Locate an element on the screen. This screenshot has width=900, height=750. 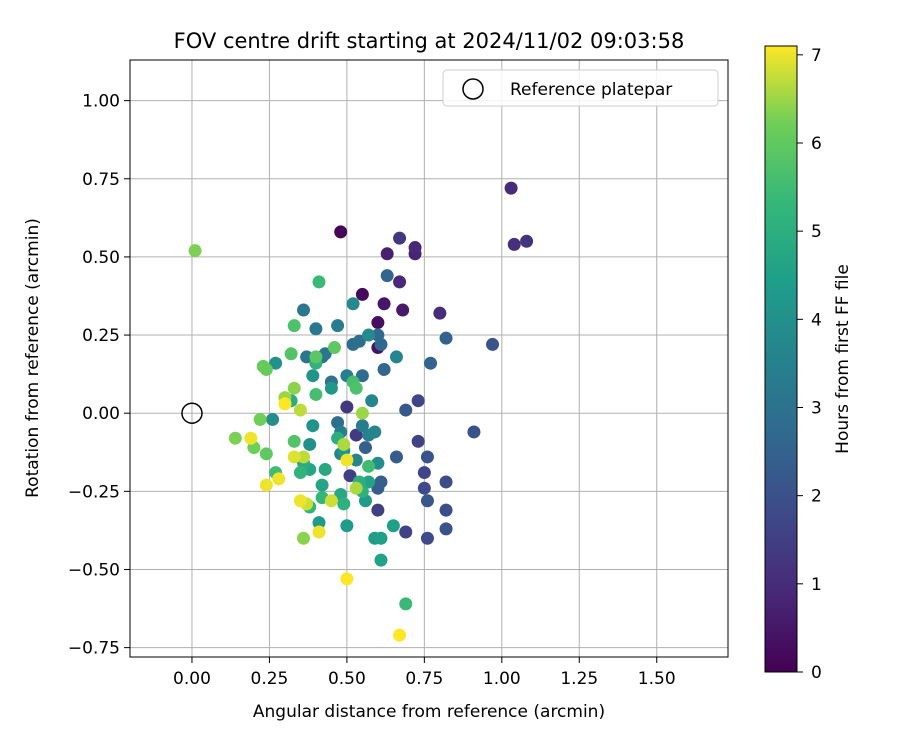
reference-point-marker is located at coordinates (192, 413).